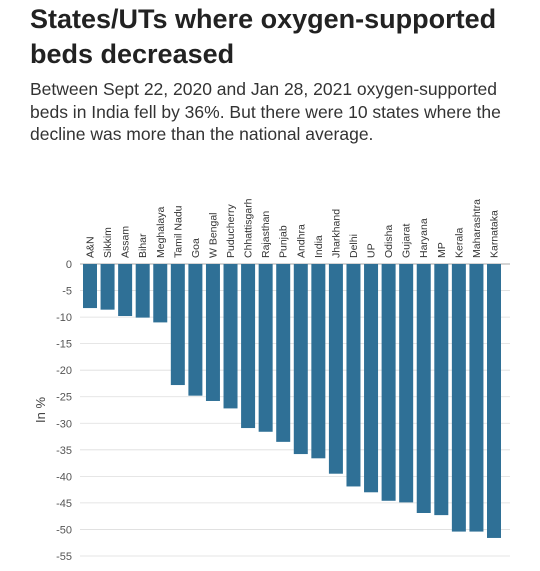 The image size is (540, 571). I want to click on y-tick-label: -25, so click(64, 398).